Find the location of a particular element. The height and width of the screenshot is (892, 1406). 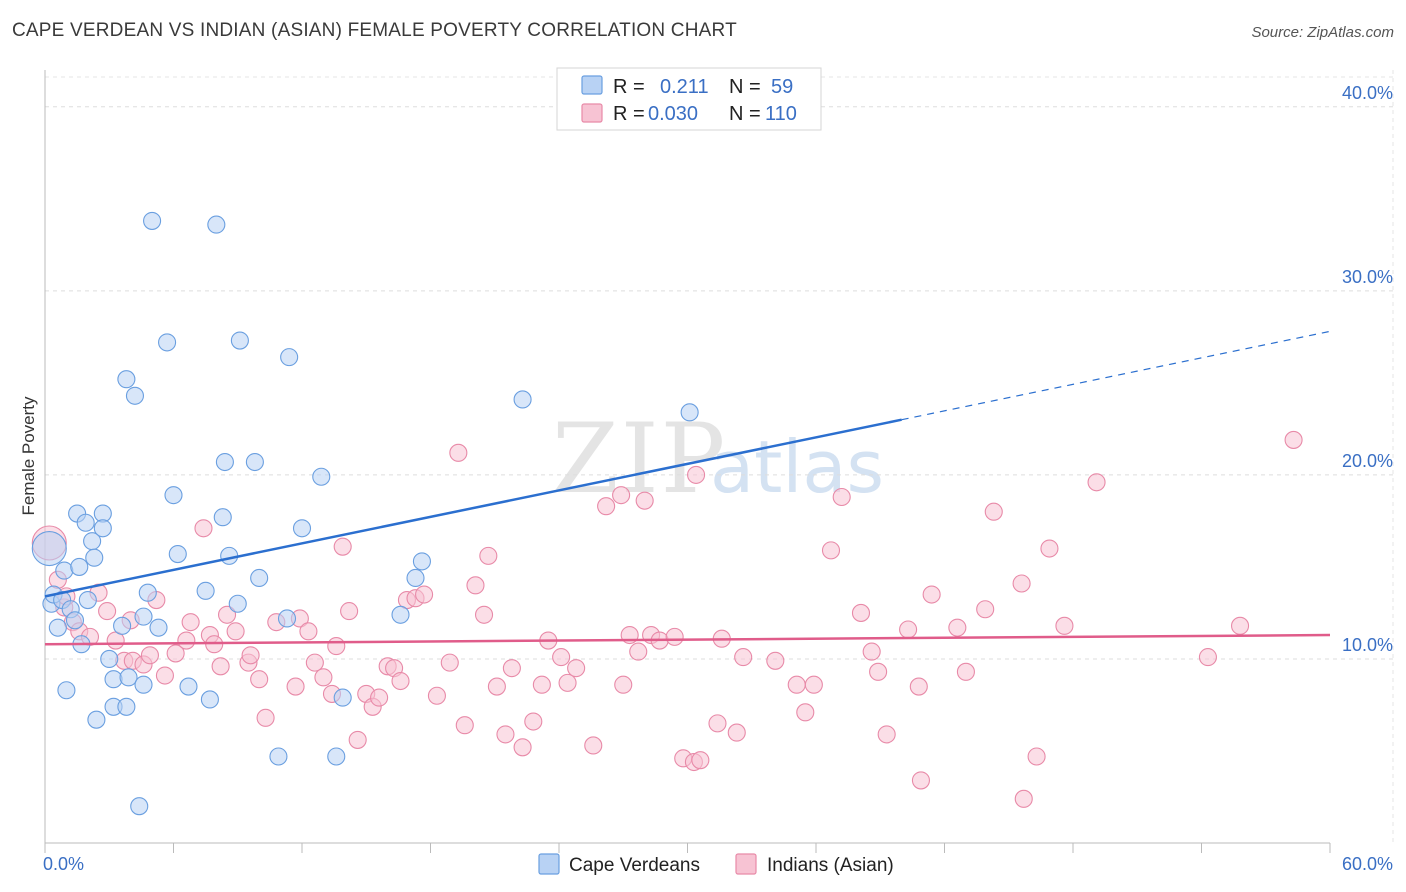

y-tick-label-40: 40.0% is located at coordinates (1367, 93).